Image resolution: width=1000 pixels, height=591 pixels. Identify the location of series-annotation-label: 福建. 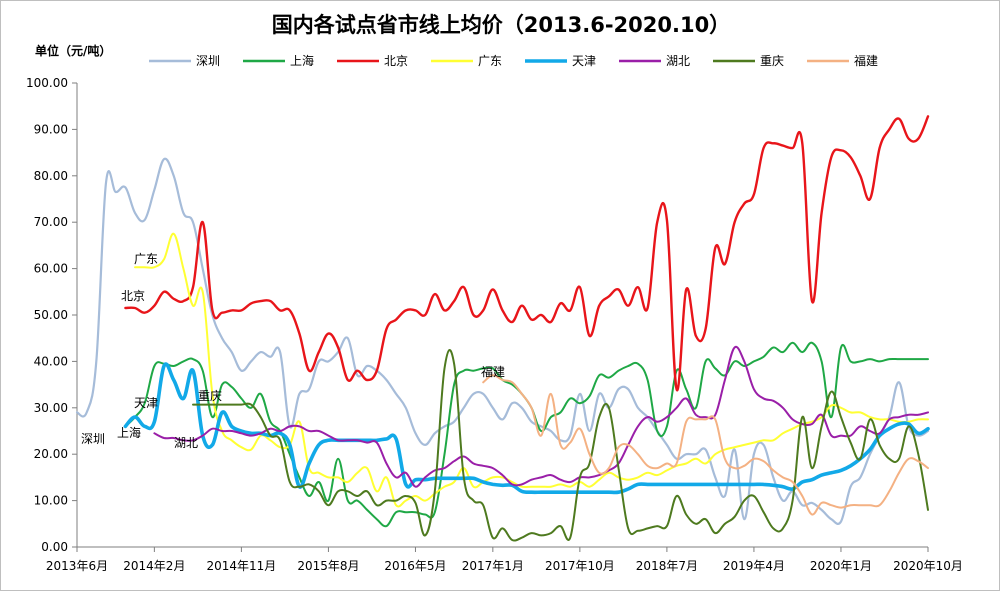
(493, 371).